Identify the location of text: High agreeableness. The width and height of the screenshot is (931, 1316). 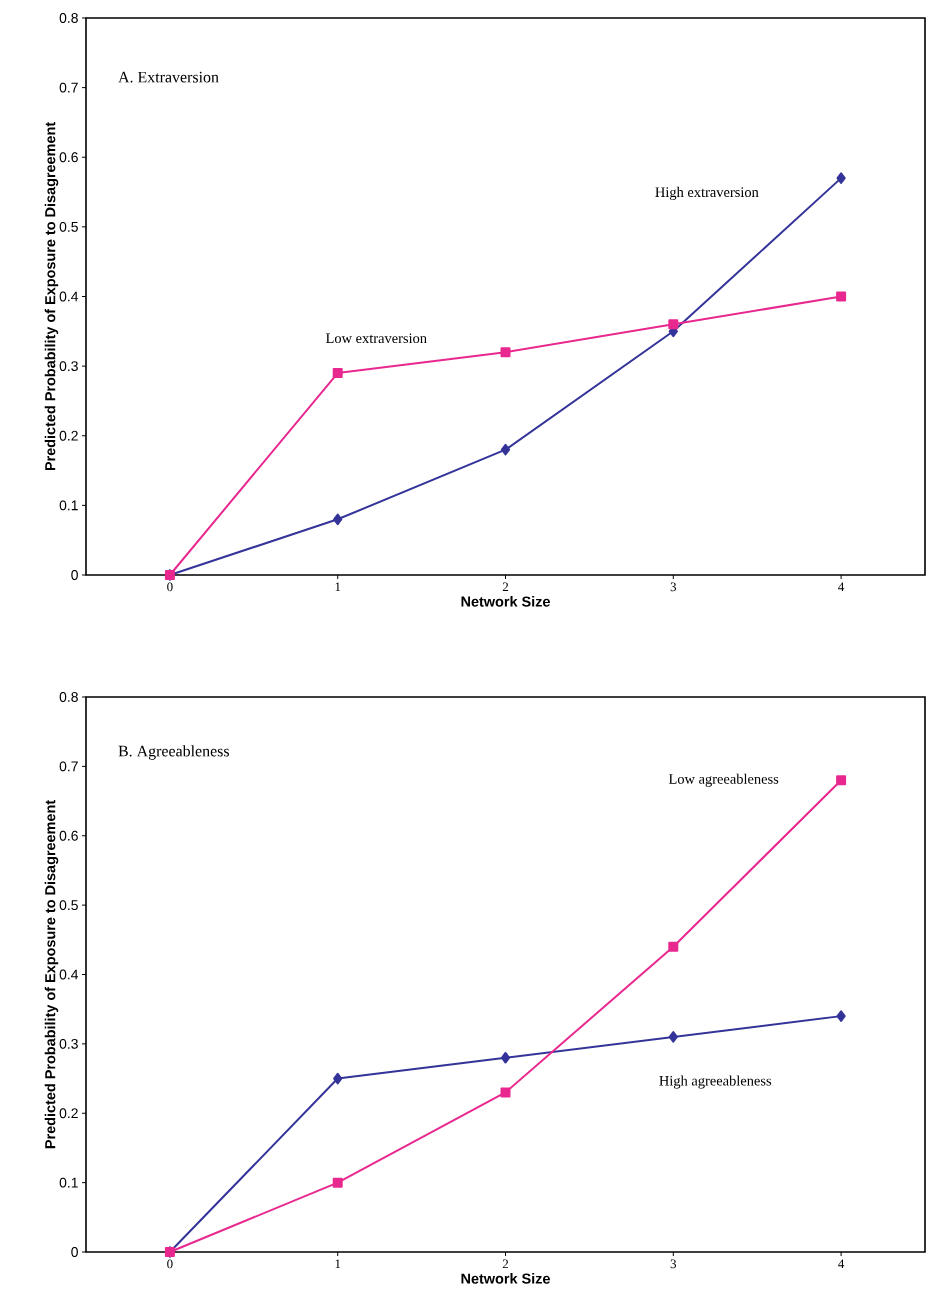
(715, 1082).